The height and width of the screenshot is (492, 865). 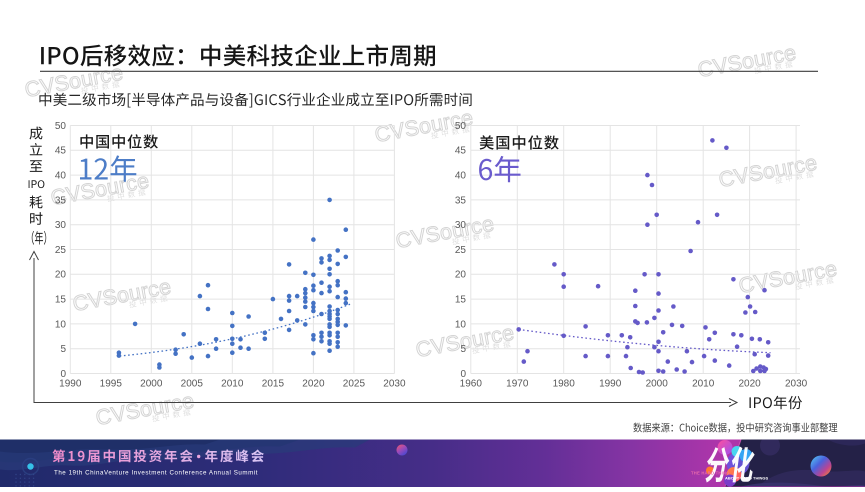 I want to click on svg-text: THE HARD THING, so click(x=710, y=472).